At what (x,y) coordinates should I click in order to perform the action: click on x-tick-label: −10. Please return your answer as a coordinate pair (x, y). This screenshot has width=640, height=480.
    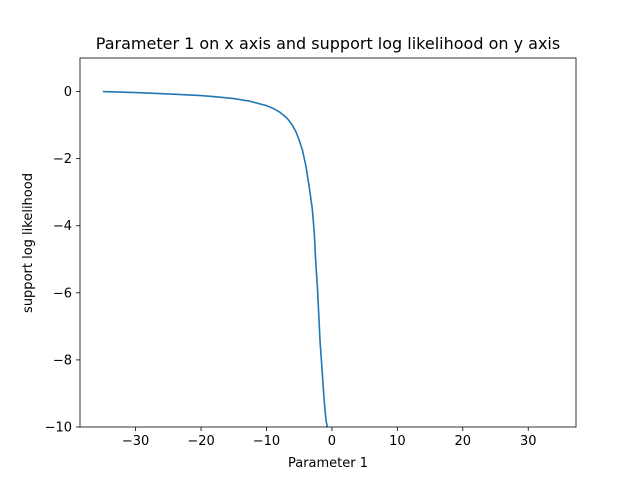
    Looking at the image, I should click on (266, 441).